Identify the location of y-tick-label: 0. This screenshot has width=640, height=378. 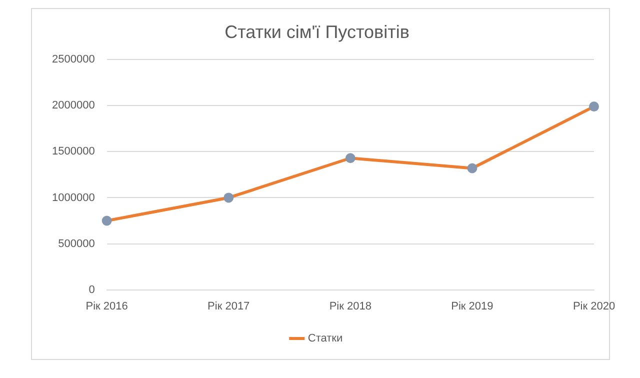
(91, 290).